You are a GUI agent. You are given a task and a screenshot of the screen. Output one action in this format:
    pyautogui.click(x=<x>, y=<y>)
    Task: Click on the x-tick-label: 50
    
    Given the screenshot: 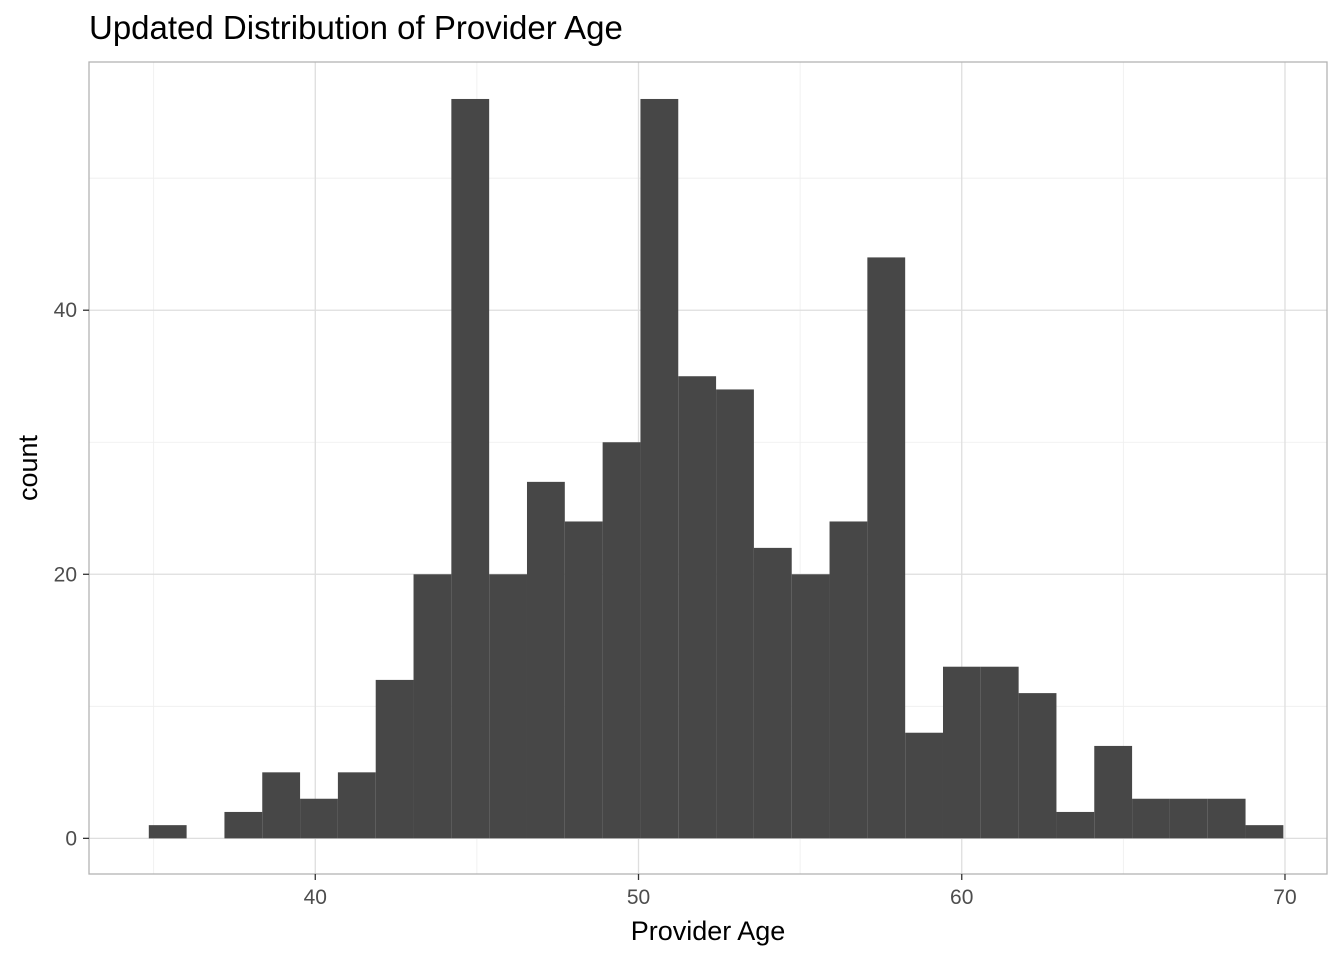 What is the action you would take?
    pyautogui.click(x=638, y=897)
    